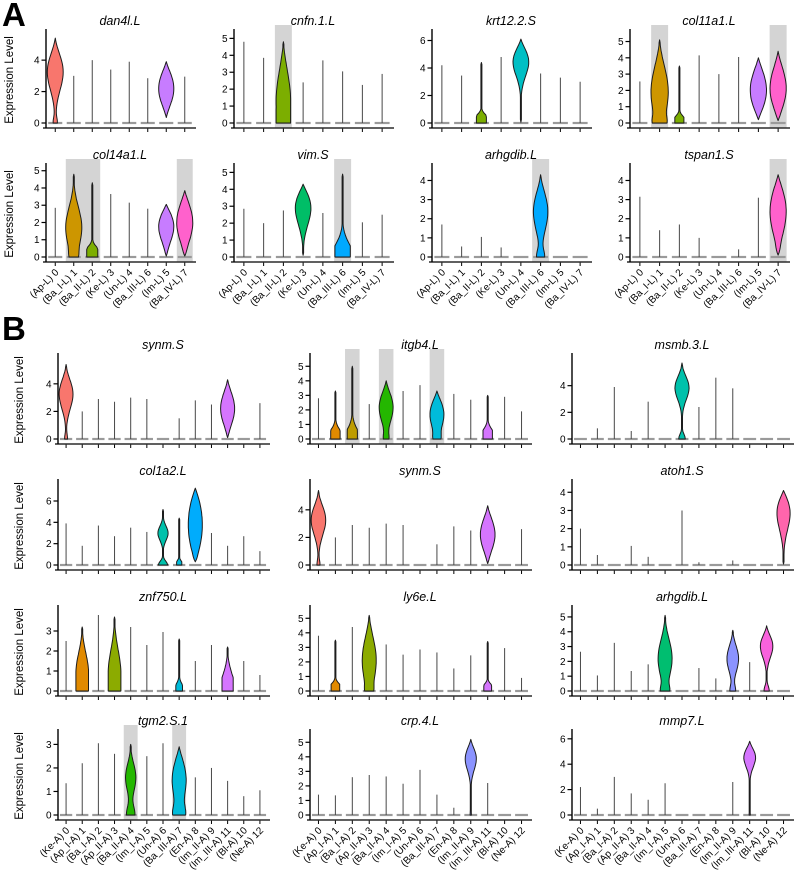 The image size is (802, 886). Describe the element at coordinates (162, 471) in the screenshot. I see `plot-title: col1a2.L` at that location.